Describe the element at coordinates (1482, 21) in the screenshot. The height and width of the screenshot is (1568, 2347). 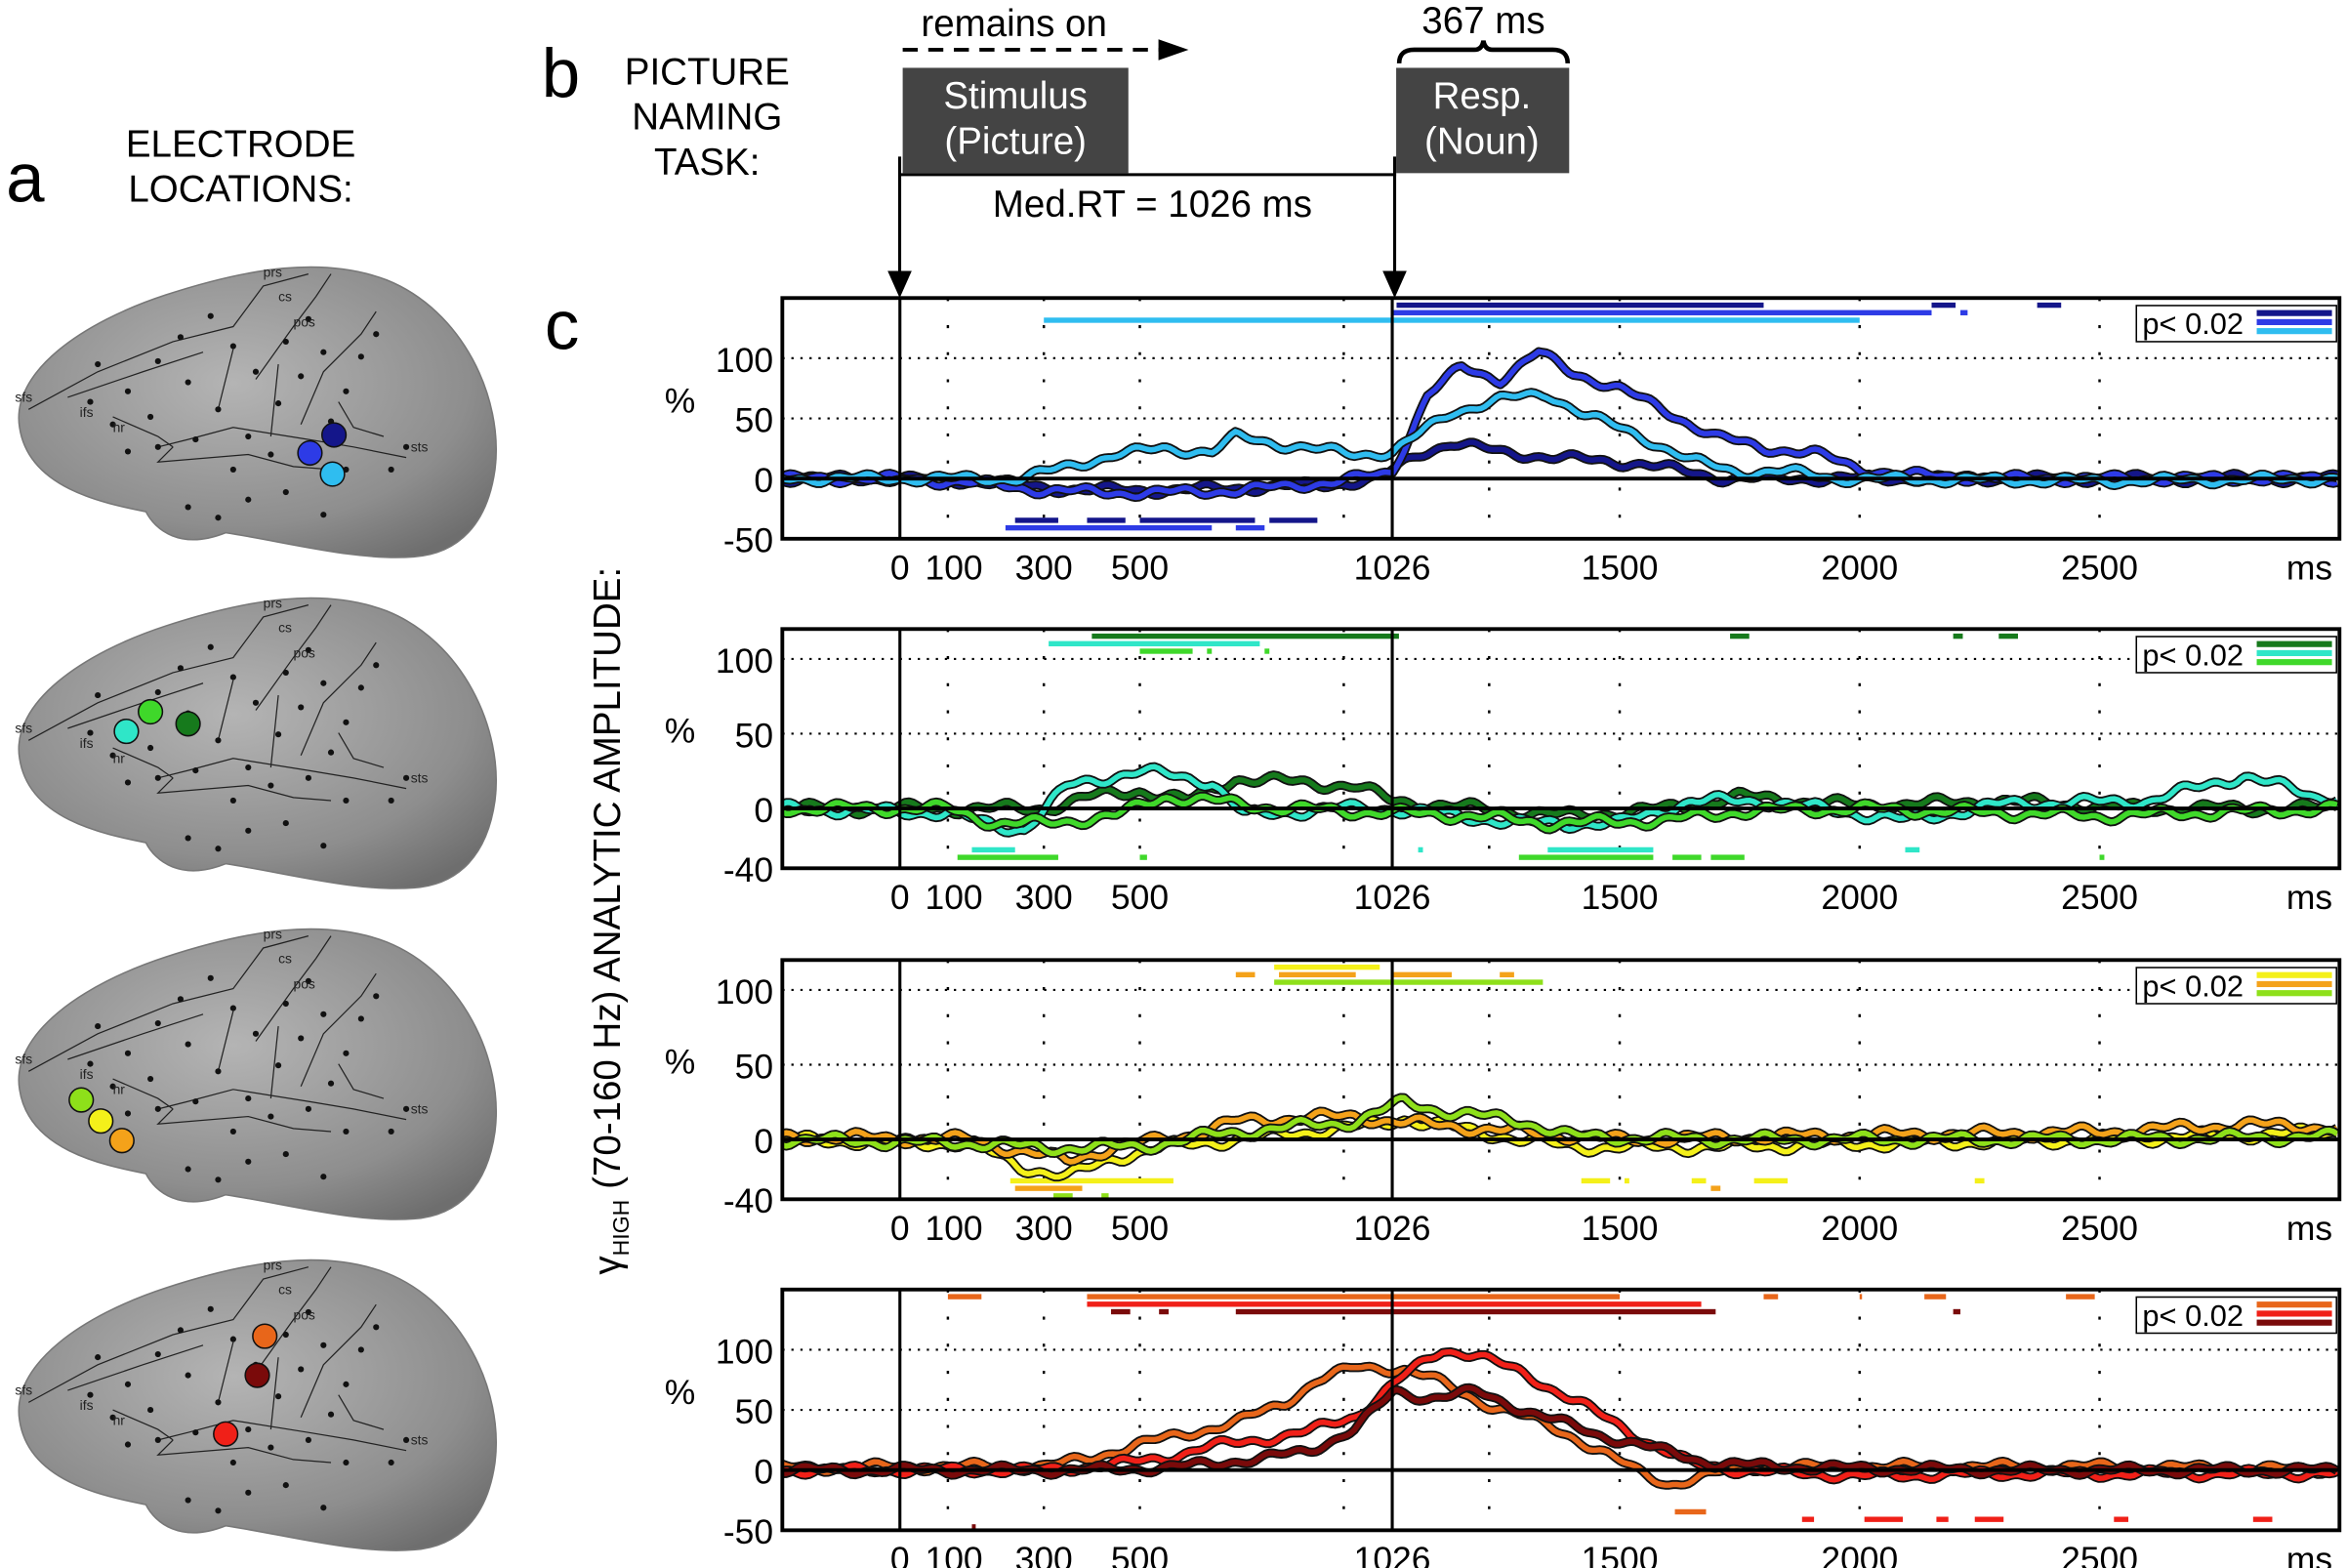
I see `response-duration-label: 367 ms` at that location.